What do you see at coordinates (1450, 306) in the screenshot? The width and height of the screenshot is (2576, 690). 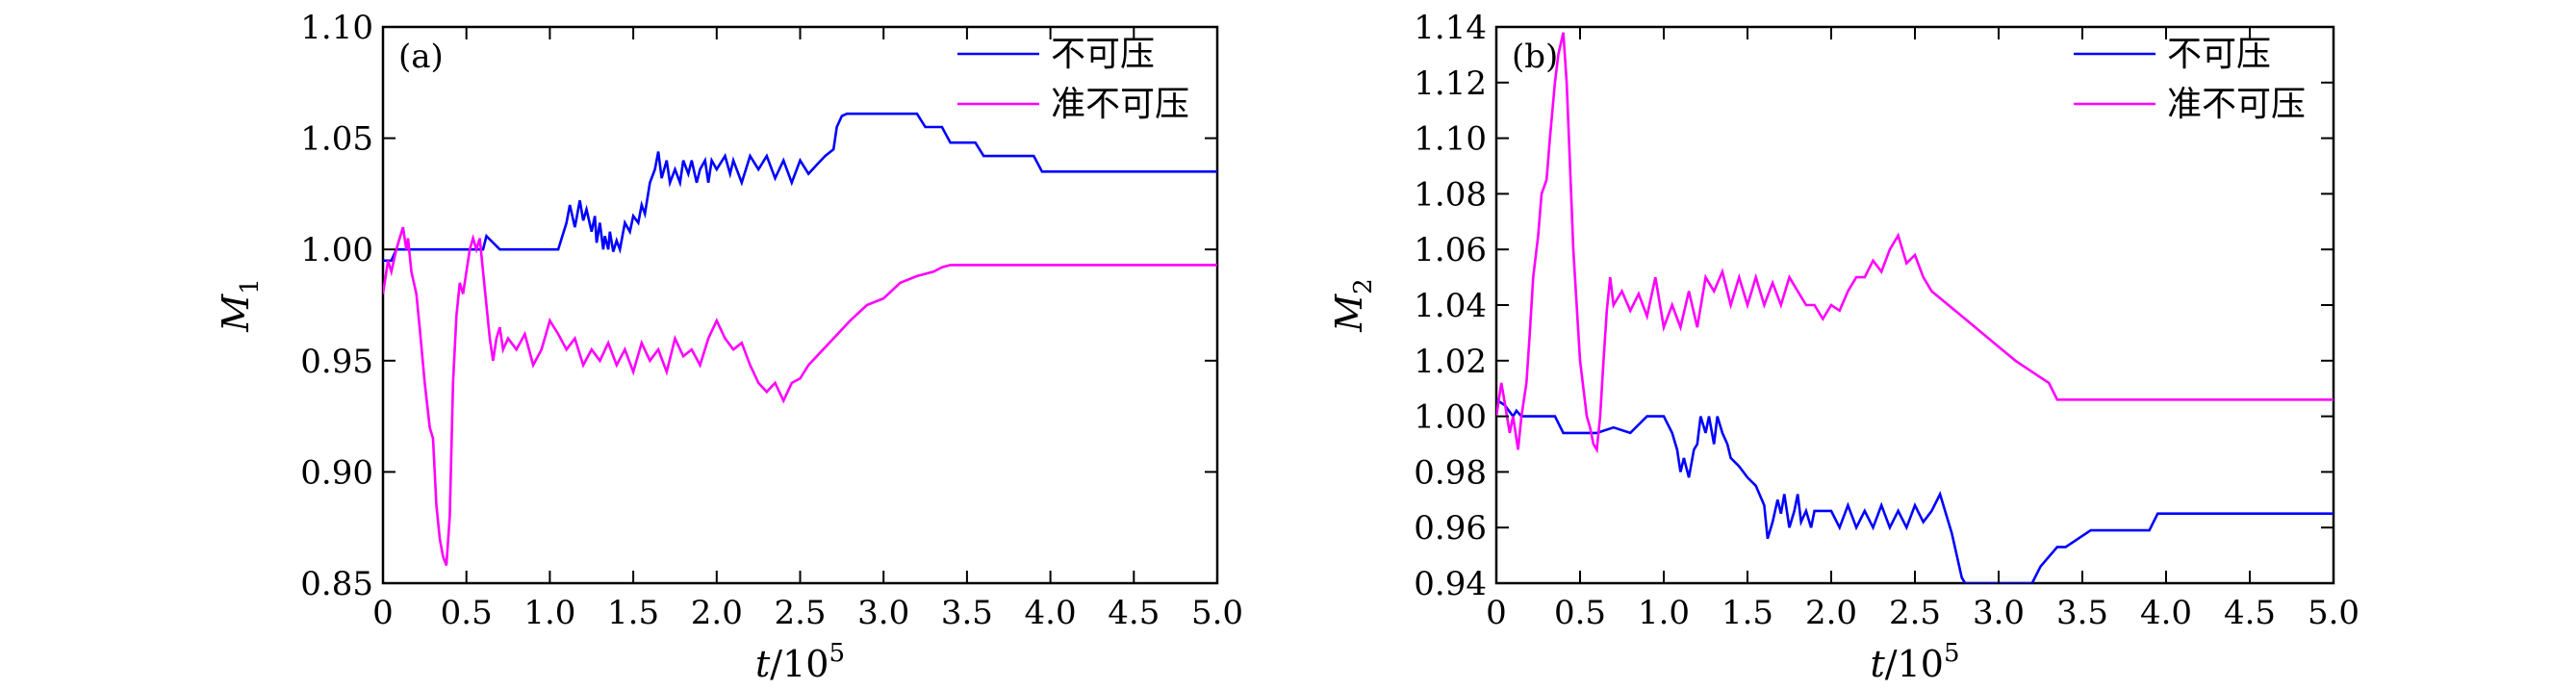 I see `y-tick-label-b: 1.04` at bounding box center [1450, 306].